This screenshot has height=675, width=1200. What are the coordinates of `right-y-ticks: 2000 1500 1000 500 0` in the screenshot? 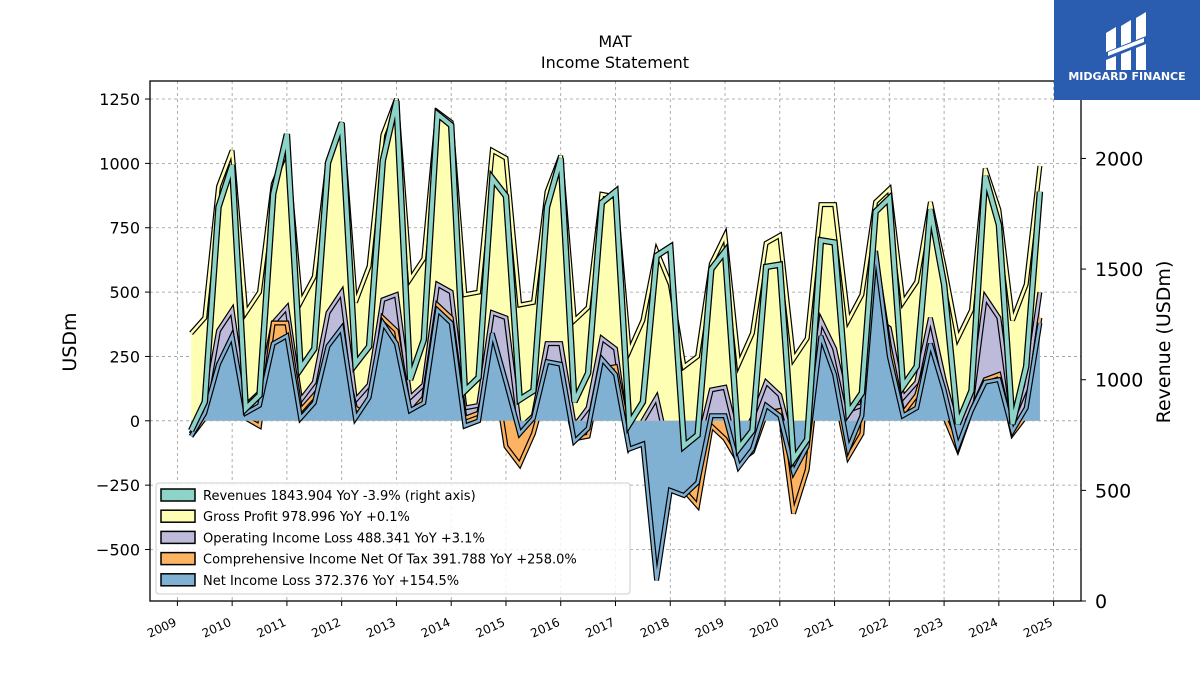 It's located at (1112, 380).